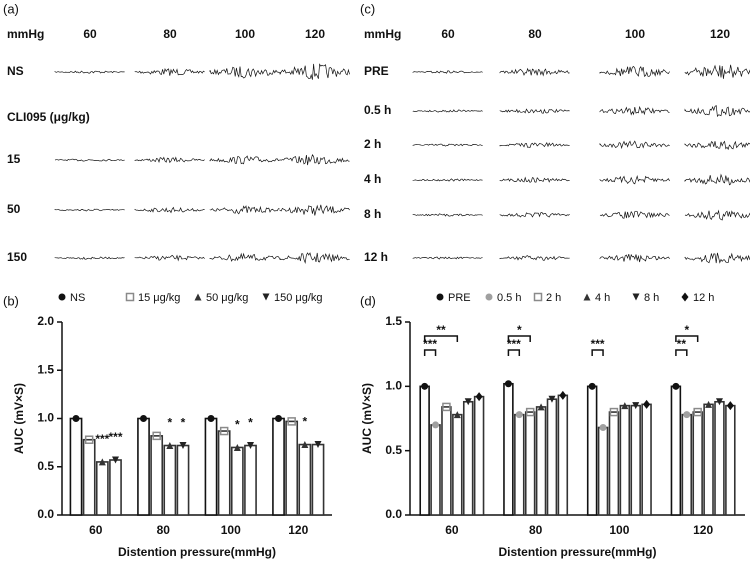 This screenshot has width=750, height=573. Describe the element at coordinates (372, 214) in the screenshot. I see `row-label: 8 h` at that location.